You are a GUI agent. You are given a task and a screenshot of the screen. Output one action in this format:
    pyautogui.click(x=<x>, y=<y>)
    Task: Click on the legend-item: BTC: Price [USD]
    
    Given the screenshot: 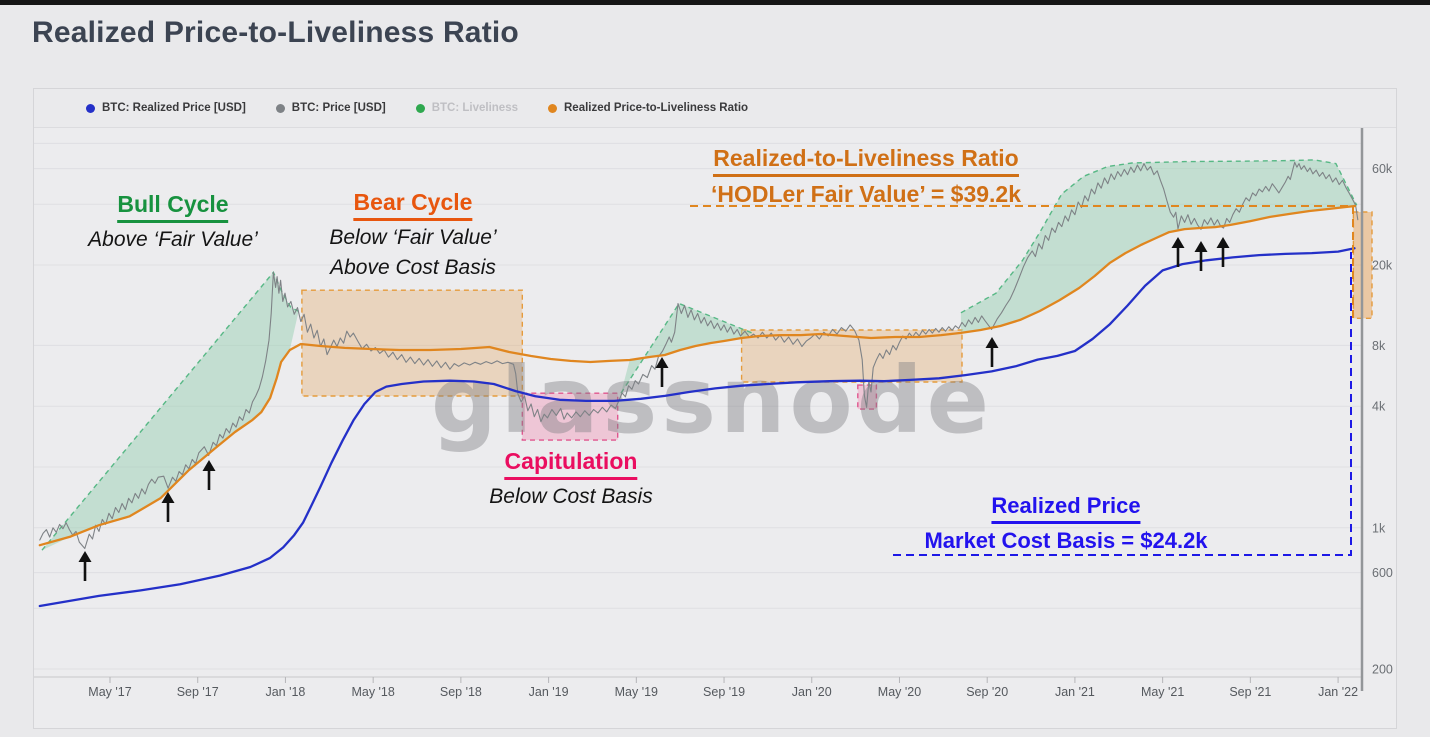 What is the action you would take?
    pyautogui.click(x=330, y=108)
    